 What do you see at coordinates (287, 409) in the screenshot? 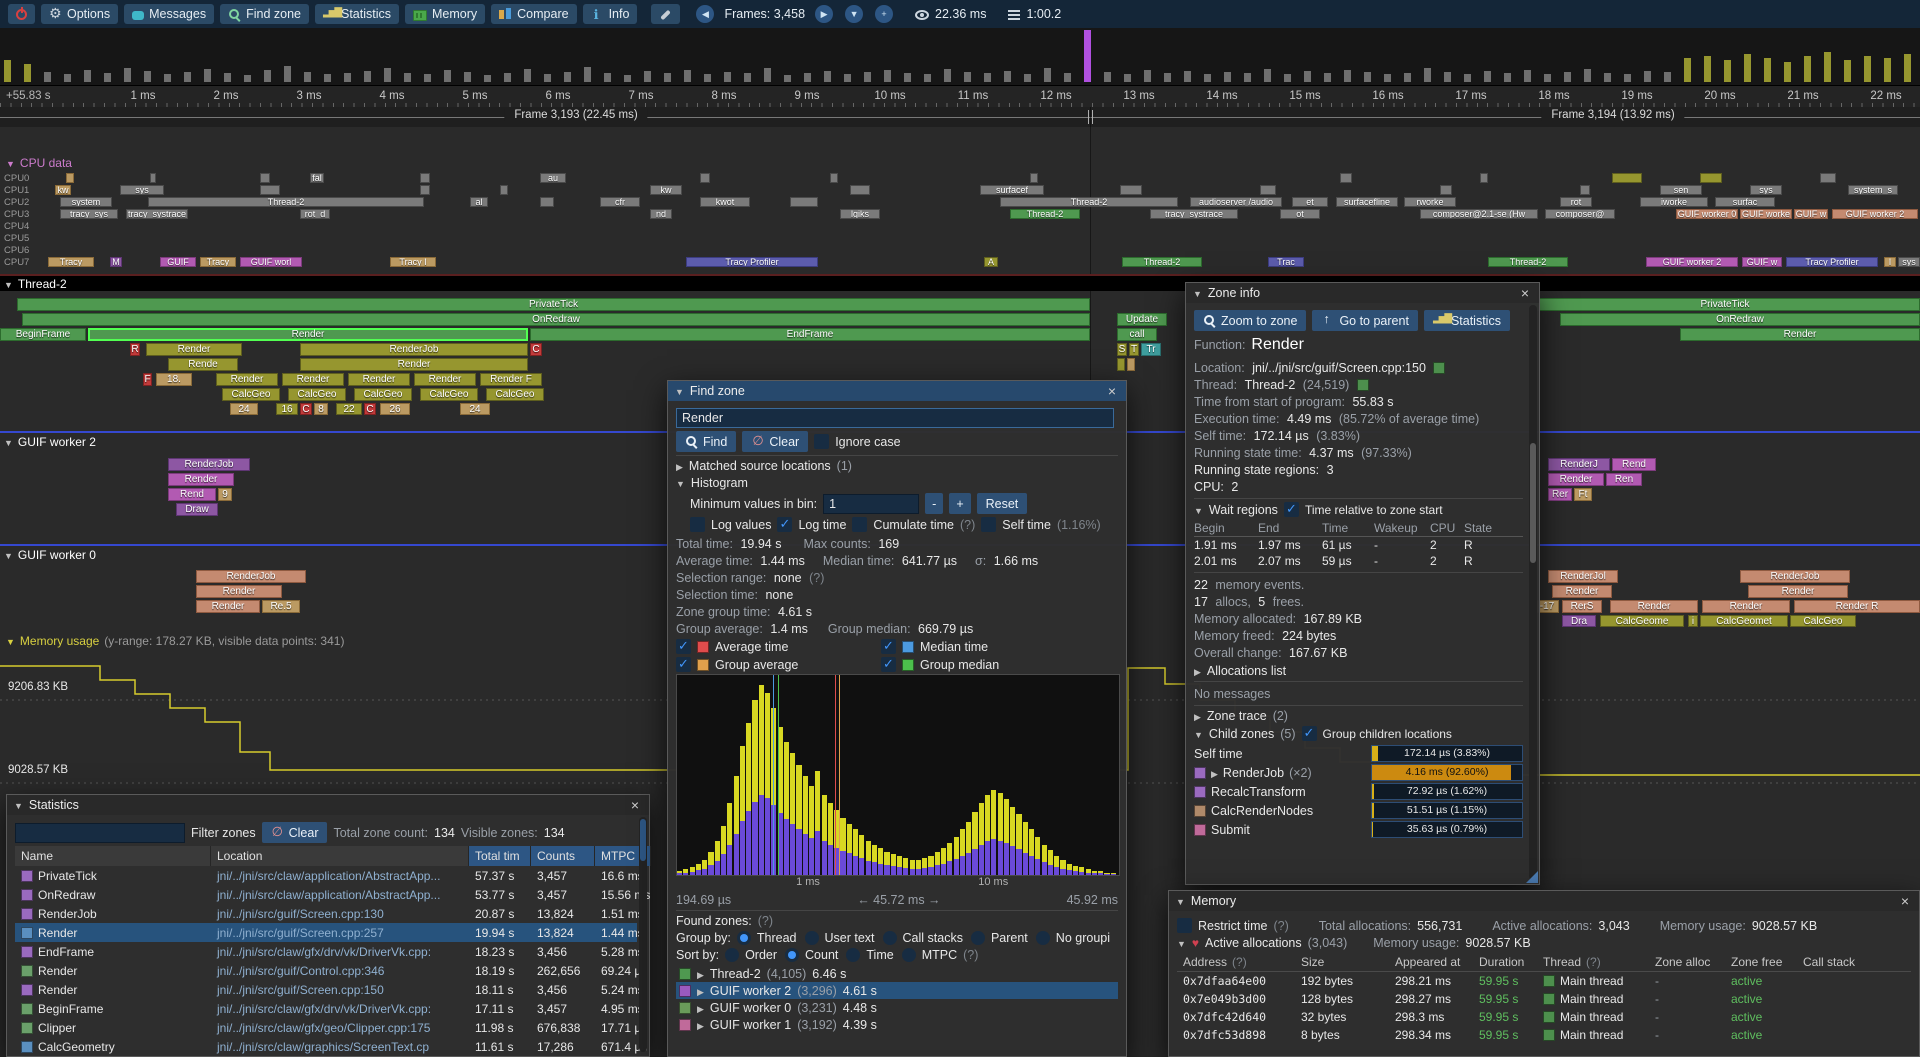
I see `zone-16: 16` at bounding box center [287, 409].